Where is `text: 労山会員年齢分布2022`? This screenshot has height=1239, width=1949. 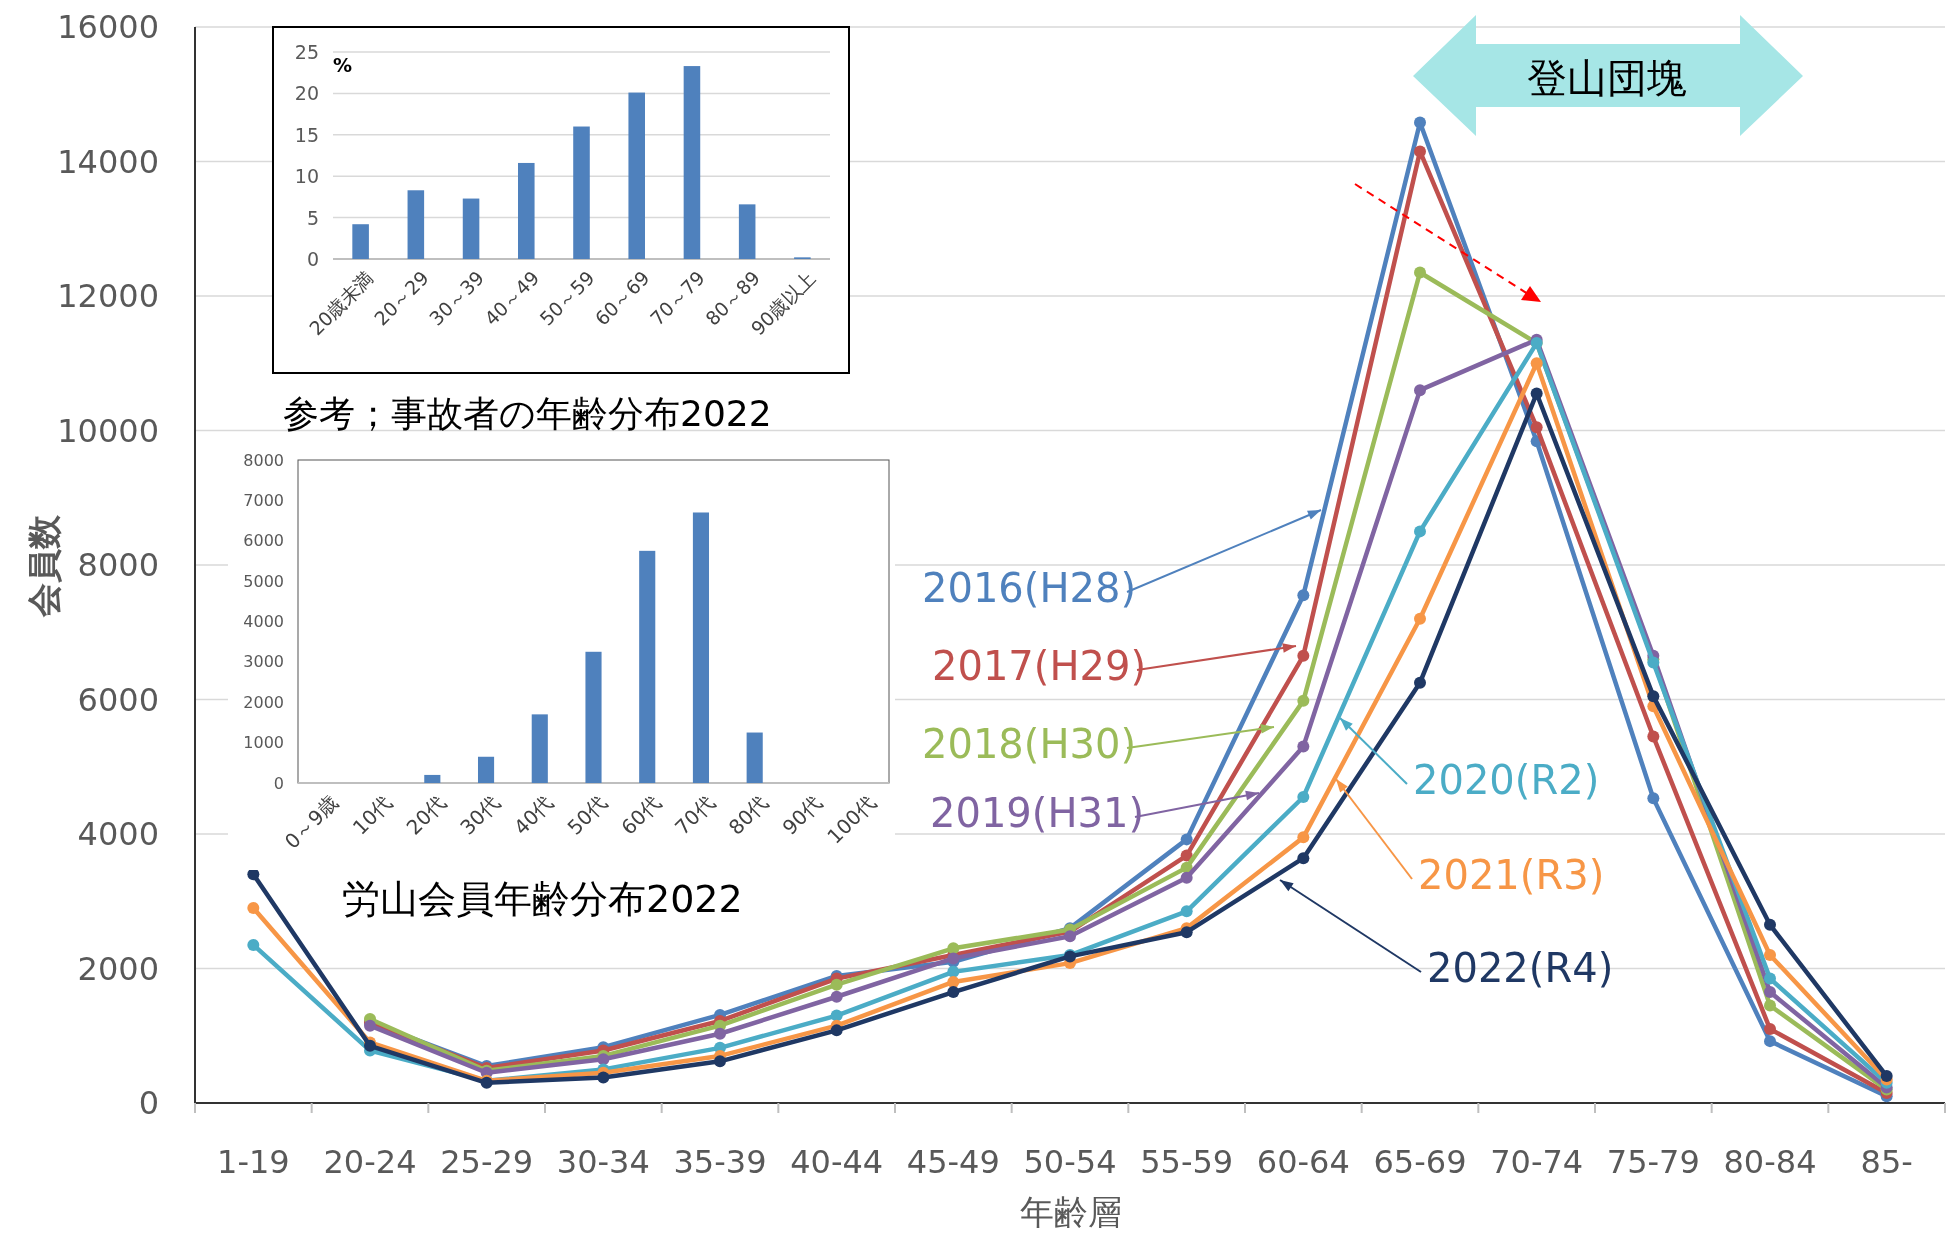
text: 労山会員年齢分布2022 is located at coordinates (542, 899).